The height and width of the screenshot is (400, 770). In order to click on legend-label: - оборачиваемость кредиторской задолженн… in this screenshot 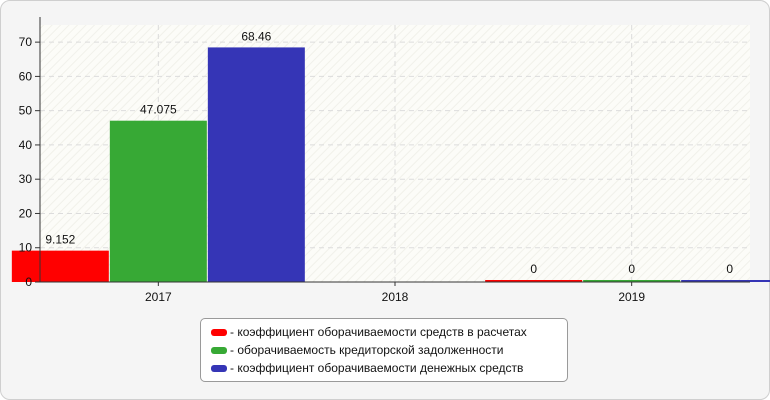, I will do `click(367, 350)`.